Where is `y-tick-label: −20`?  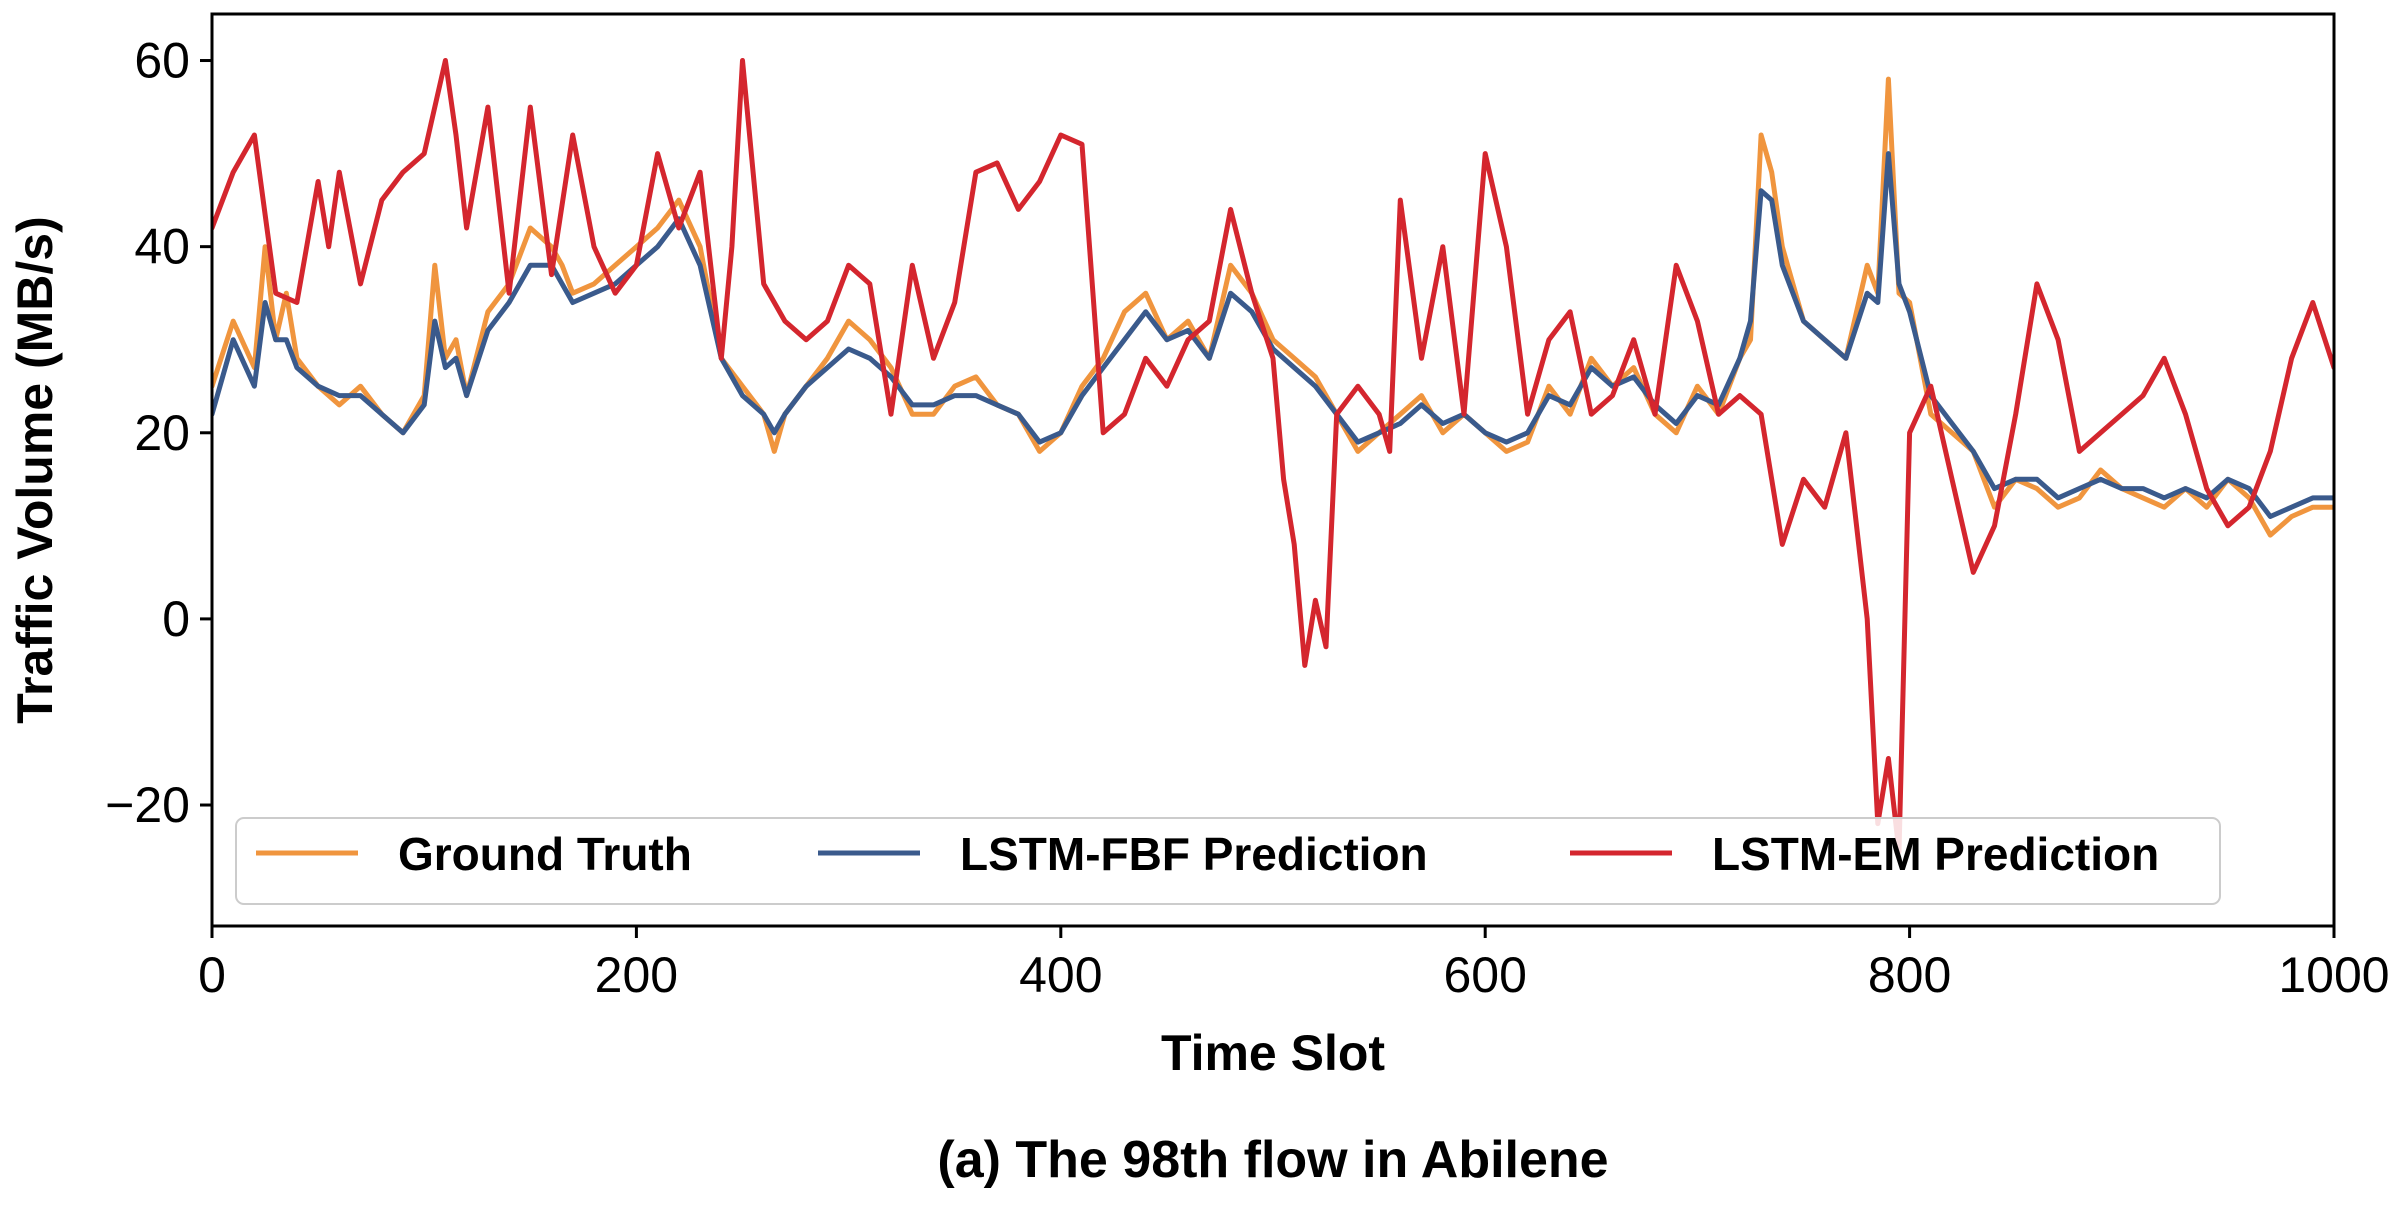
y-tick-label: −20 is located at coordinates (147, 805).